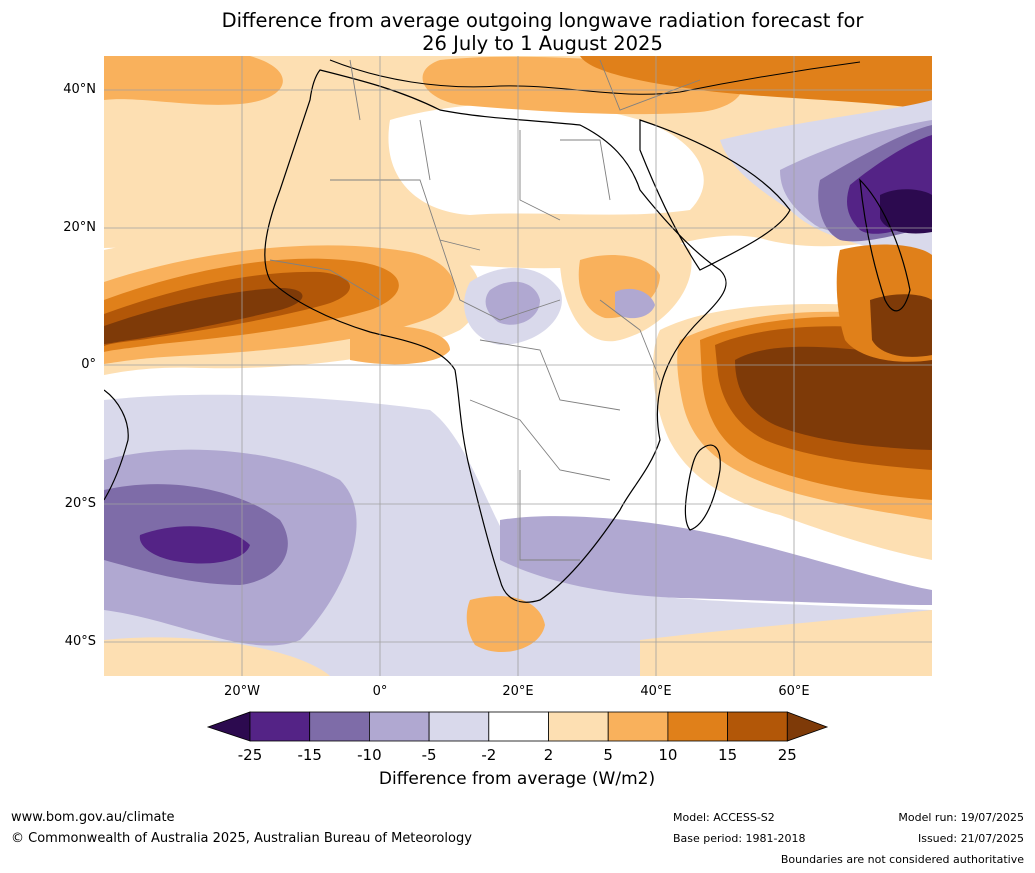 This screenshot has height=873, width=1035. I want to click on lat-label-20s: 20°S, so click(80, 503).